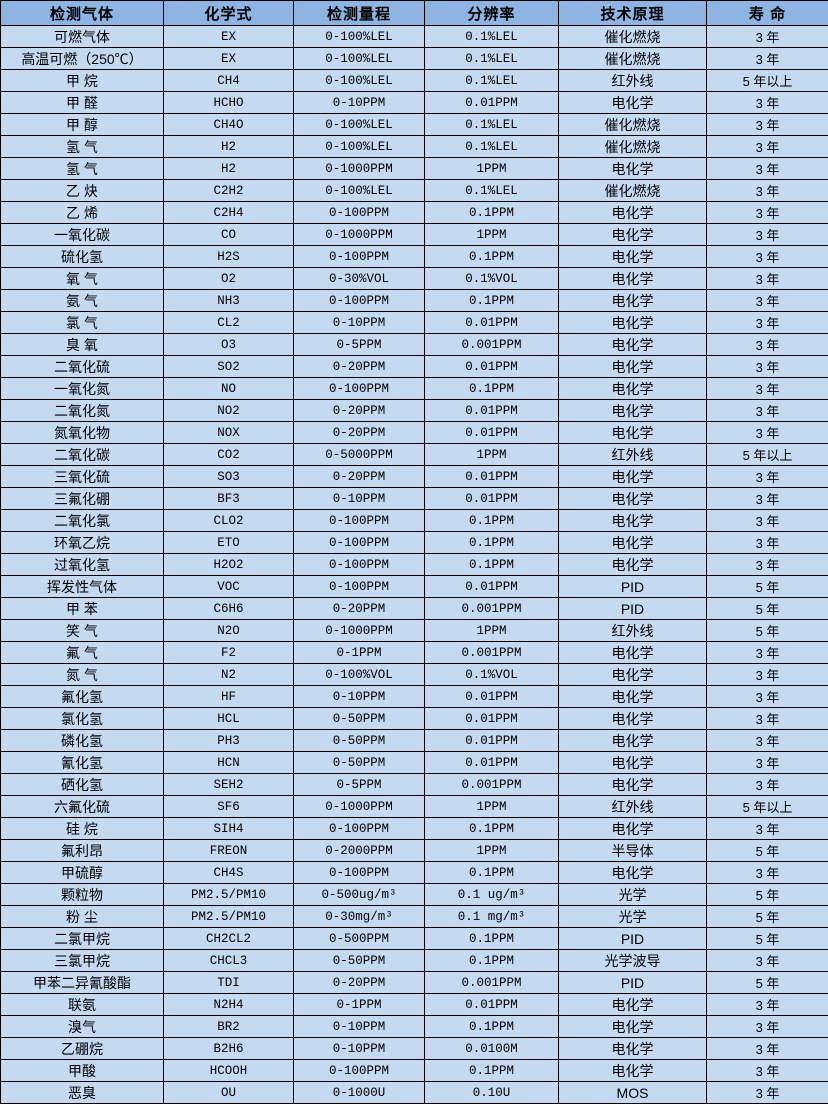 Image resolution: width=828 pixels, height=1104 pixels. Describe the element at coordinates (229, 301) in the screenshot. I see `cell-formula: NH3` at that location.